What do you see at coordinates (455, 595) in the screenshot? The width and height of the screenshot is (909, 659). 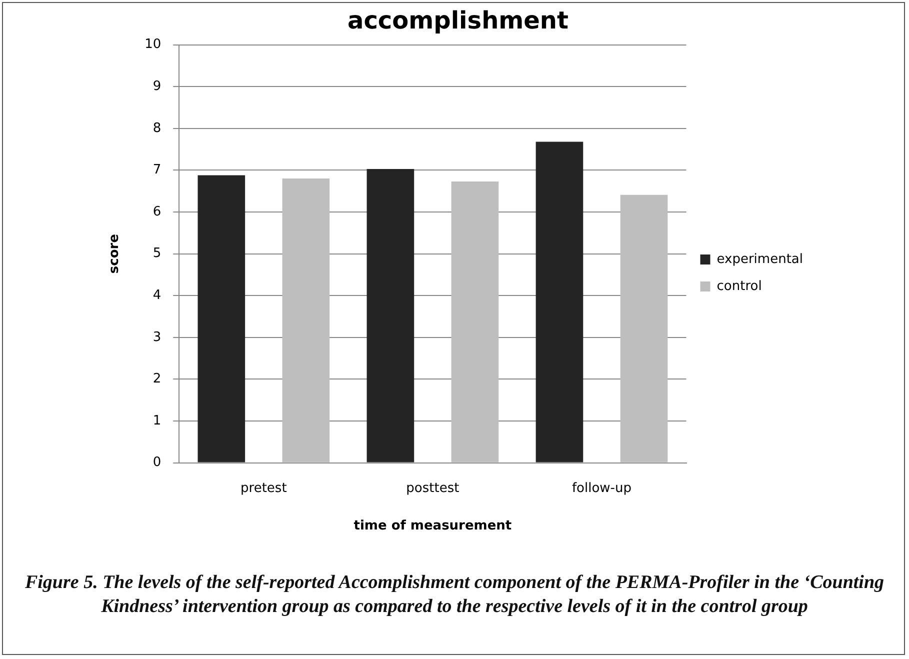 I see `caption: Figure 5. The levels of the self-reported Accomplishment component of the PERMA-Profiler in the ‘Counting Kindness’ intervention group as compared to the respective levels of it in the control group` at bounding box center [455, 595].